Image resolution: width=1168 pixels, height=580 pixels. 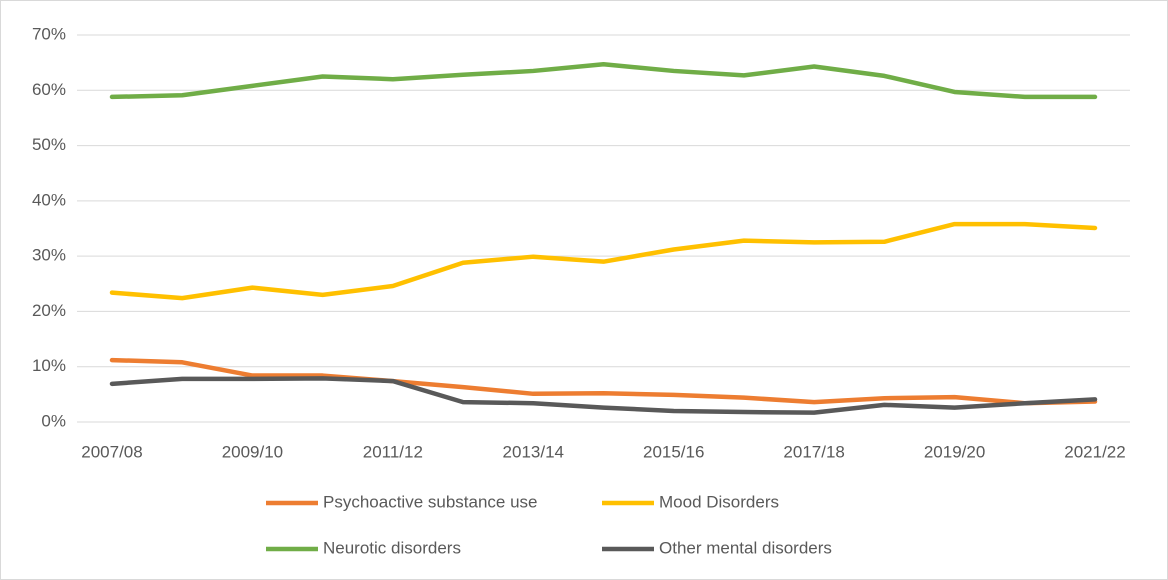 What do you see at coordinates (53, 420) in the screenshot?
I see `y-tick-label: 0%` at bounding box center [53, 420].